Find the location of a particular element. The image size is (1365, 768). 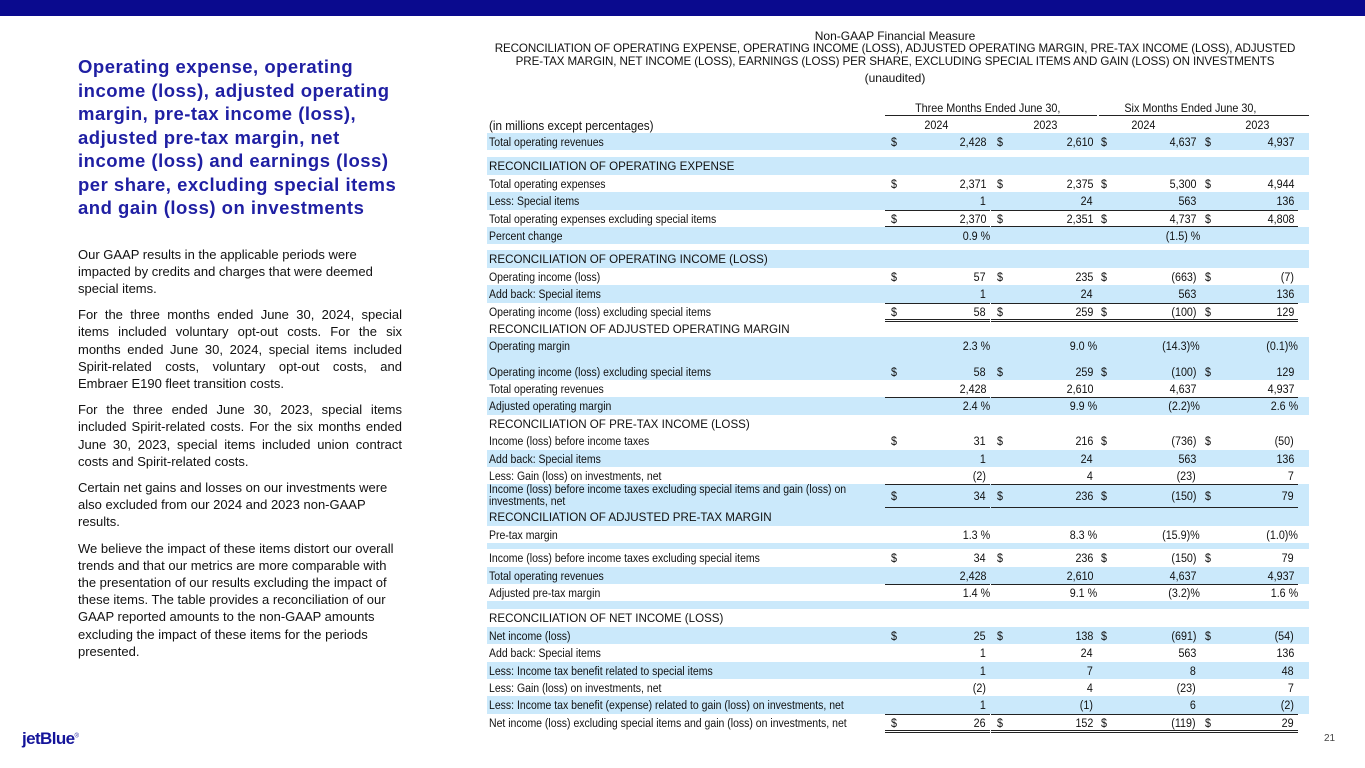

cell-value: 8.3 % is located at coordinates (1083, 534).